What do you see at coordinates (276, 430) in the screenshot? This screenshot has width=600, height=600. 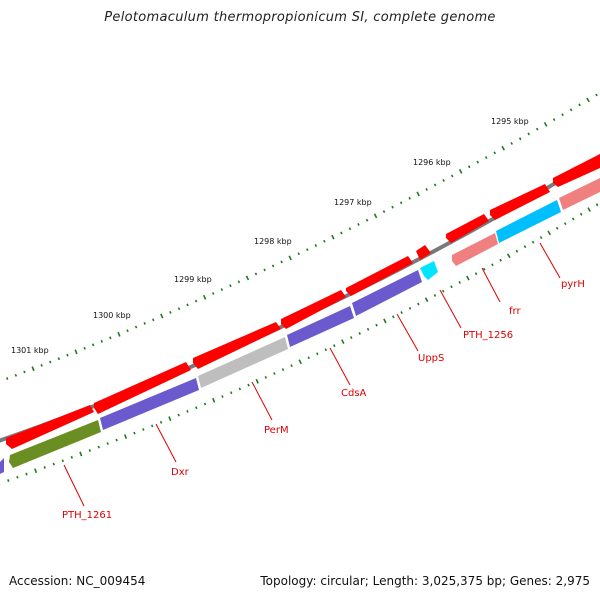 I see `gene-label-PerM: PerM` at bounding box center [276, 430].